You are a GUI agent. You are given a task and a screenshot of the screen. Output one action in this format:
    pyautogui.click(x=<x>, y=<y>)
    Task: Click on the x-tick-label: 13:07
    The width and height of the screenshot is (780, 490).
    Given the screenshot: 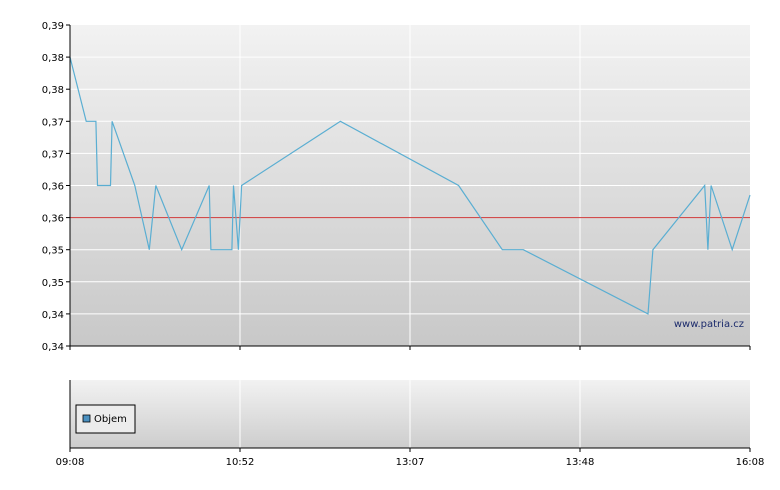 What is the action you would take?
    pyautogui.click(x=410, y=462)
    